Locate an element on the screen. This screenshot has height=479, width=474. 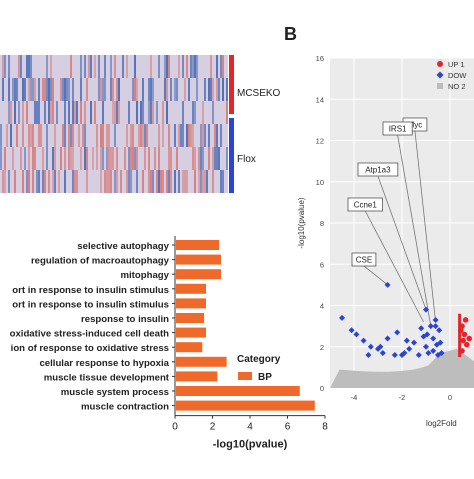
non-significant-cloud is located at coordinates (402, 368).